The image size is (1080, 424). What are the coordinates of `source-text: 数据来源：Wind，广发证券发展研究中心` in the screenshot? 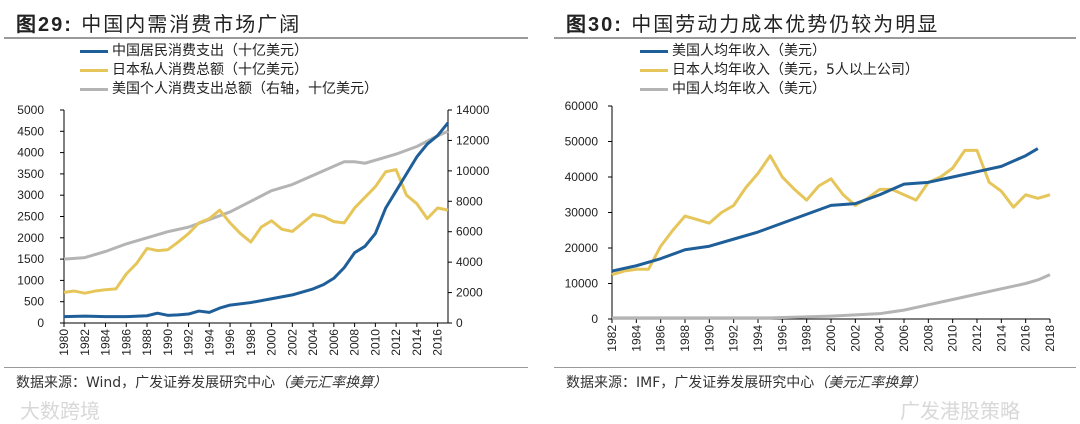 It's located at (146, 383).